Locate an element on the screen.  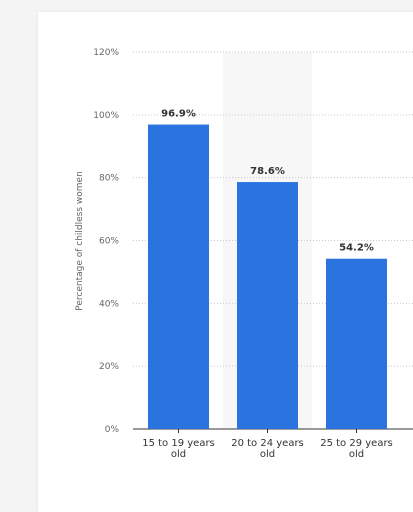
x-tick-label: 15 to 19 years old is located at coordinates (178, 449).